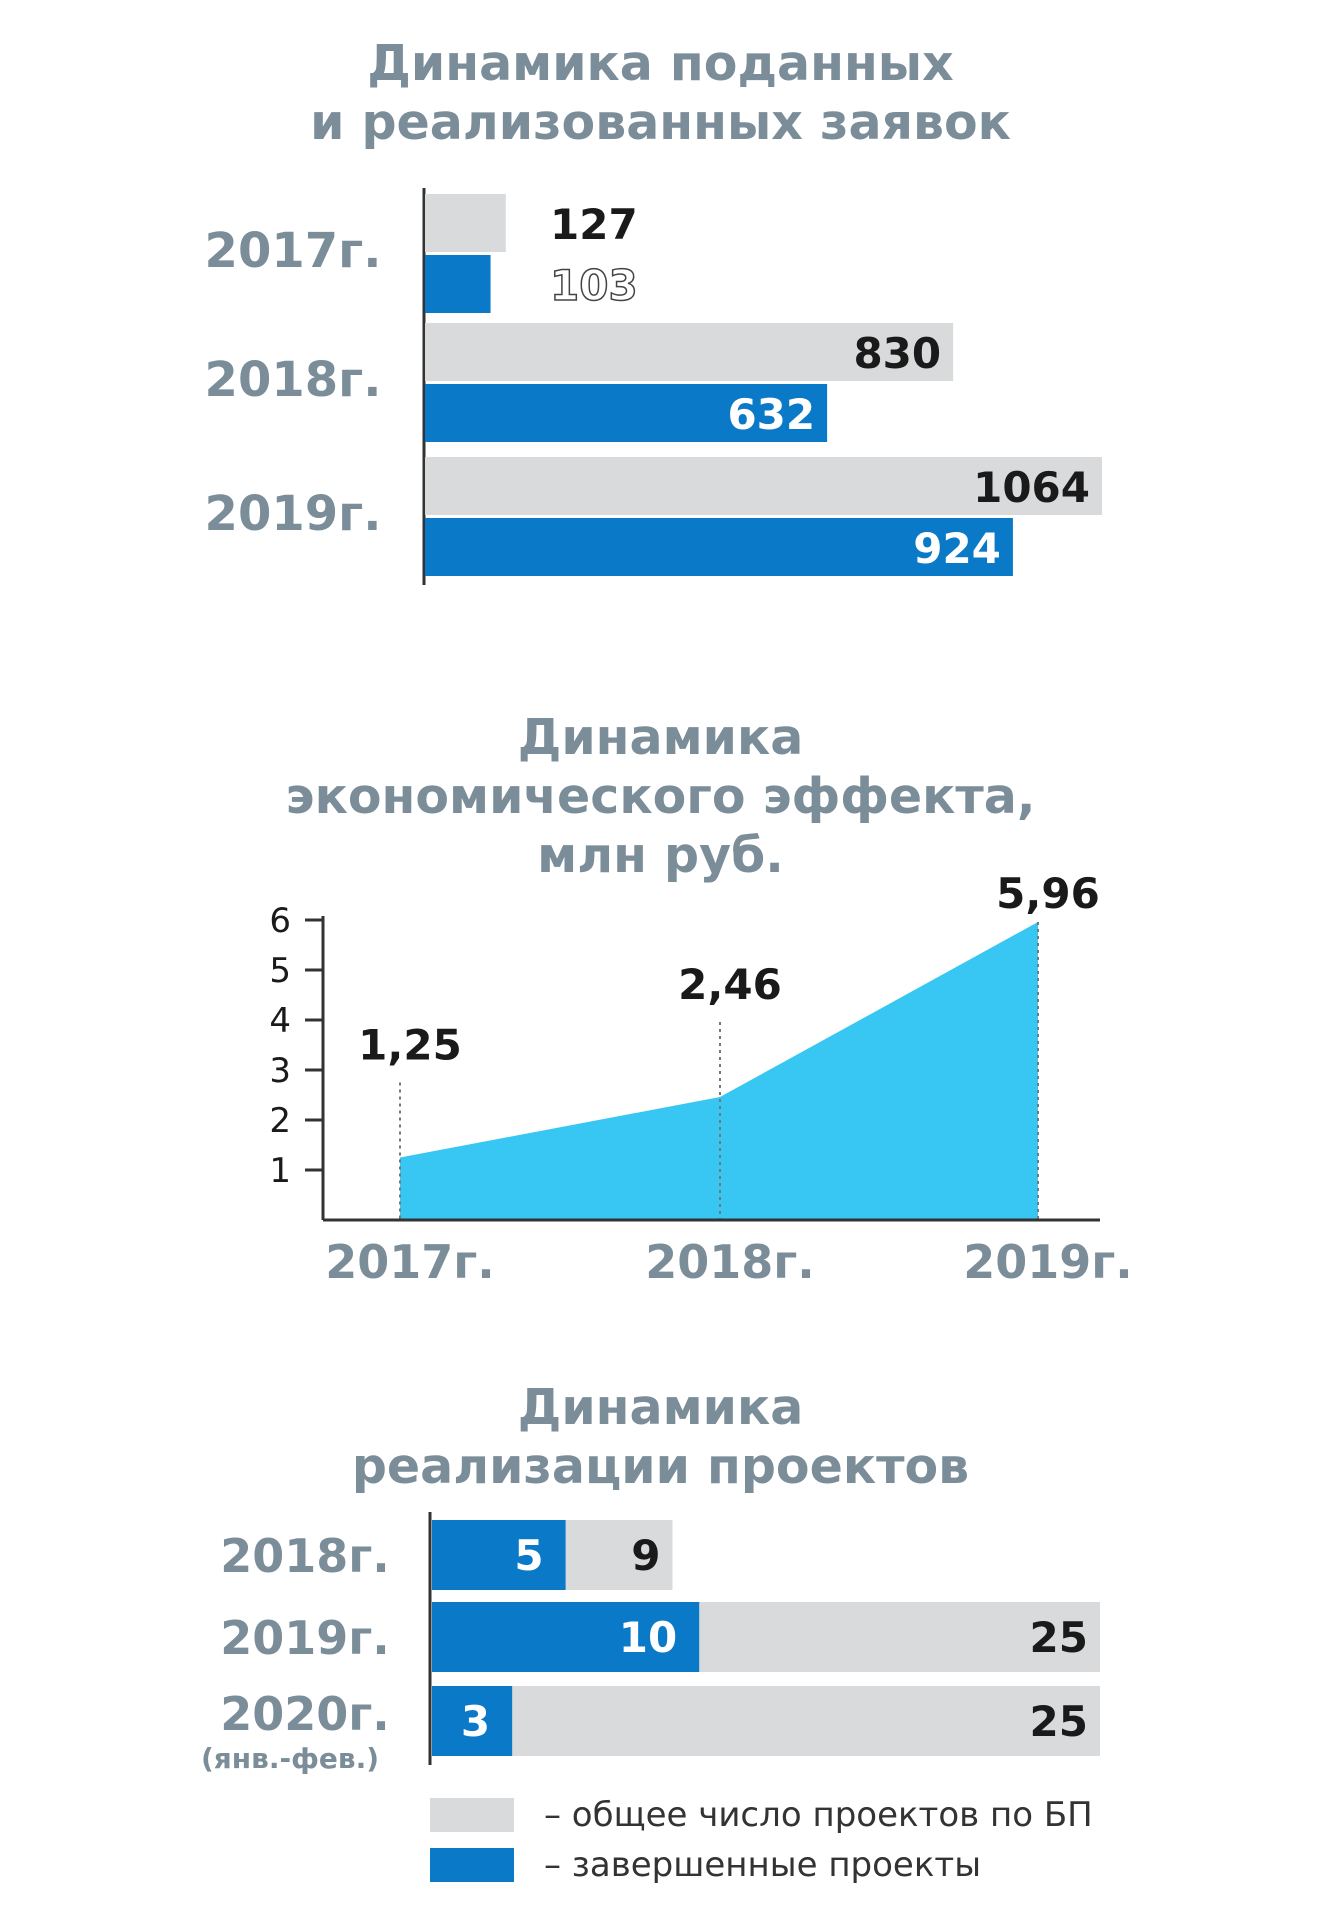 Image resolution: width=1321 pixels, height=1921 pixels. What do you see at coordinates (660, 1466) in the screenshot?
I see `chart3-title-line2: реализации проектов` at bounding box center [660, 1466].